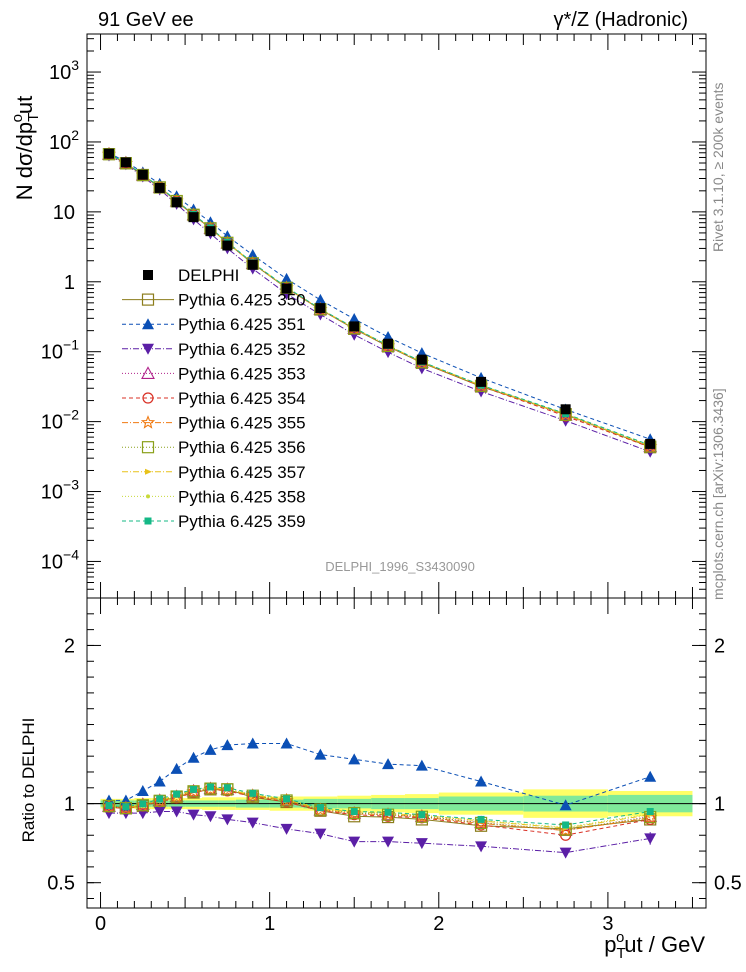 This screenshot has height=972, width=746. What do you see at coordinates (100, 924) in the screenshot?
I see `x-tick-label: 0` at bounding box center [100, 924].